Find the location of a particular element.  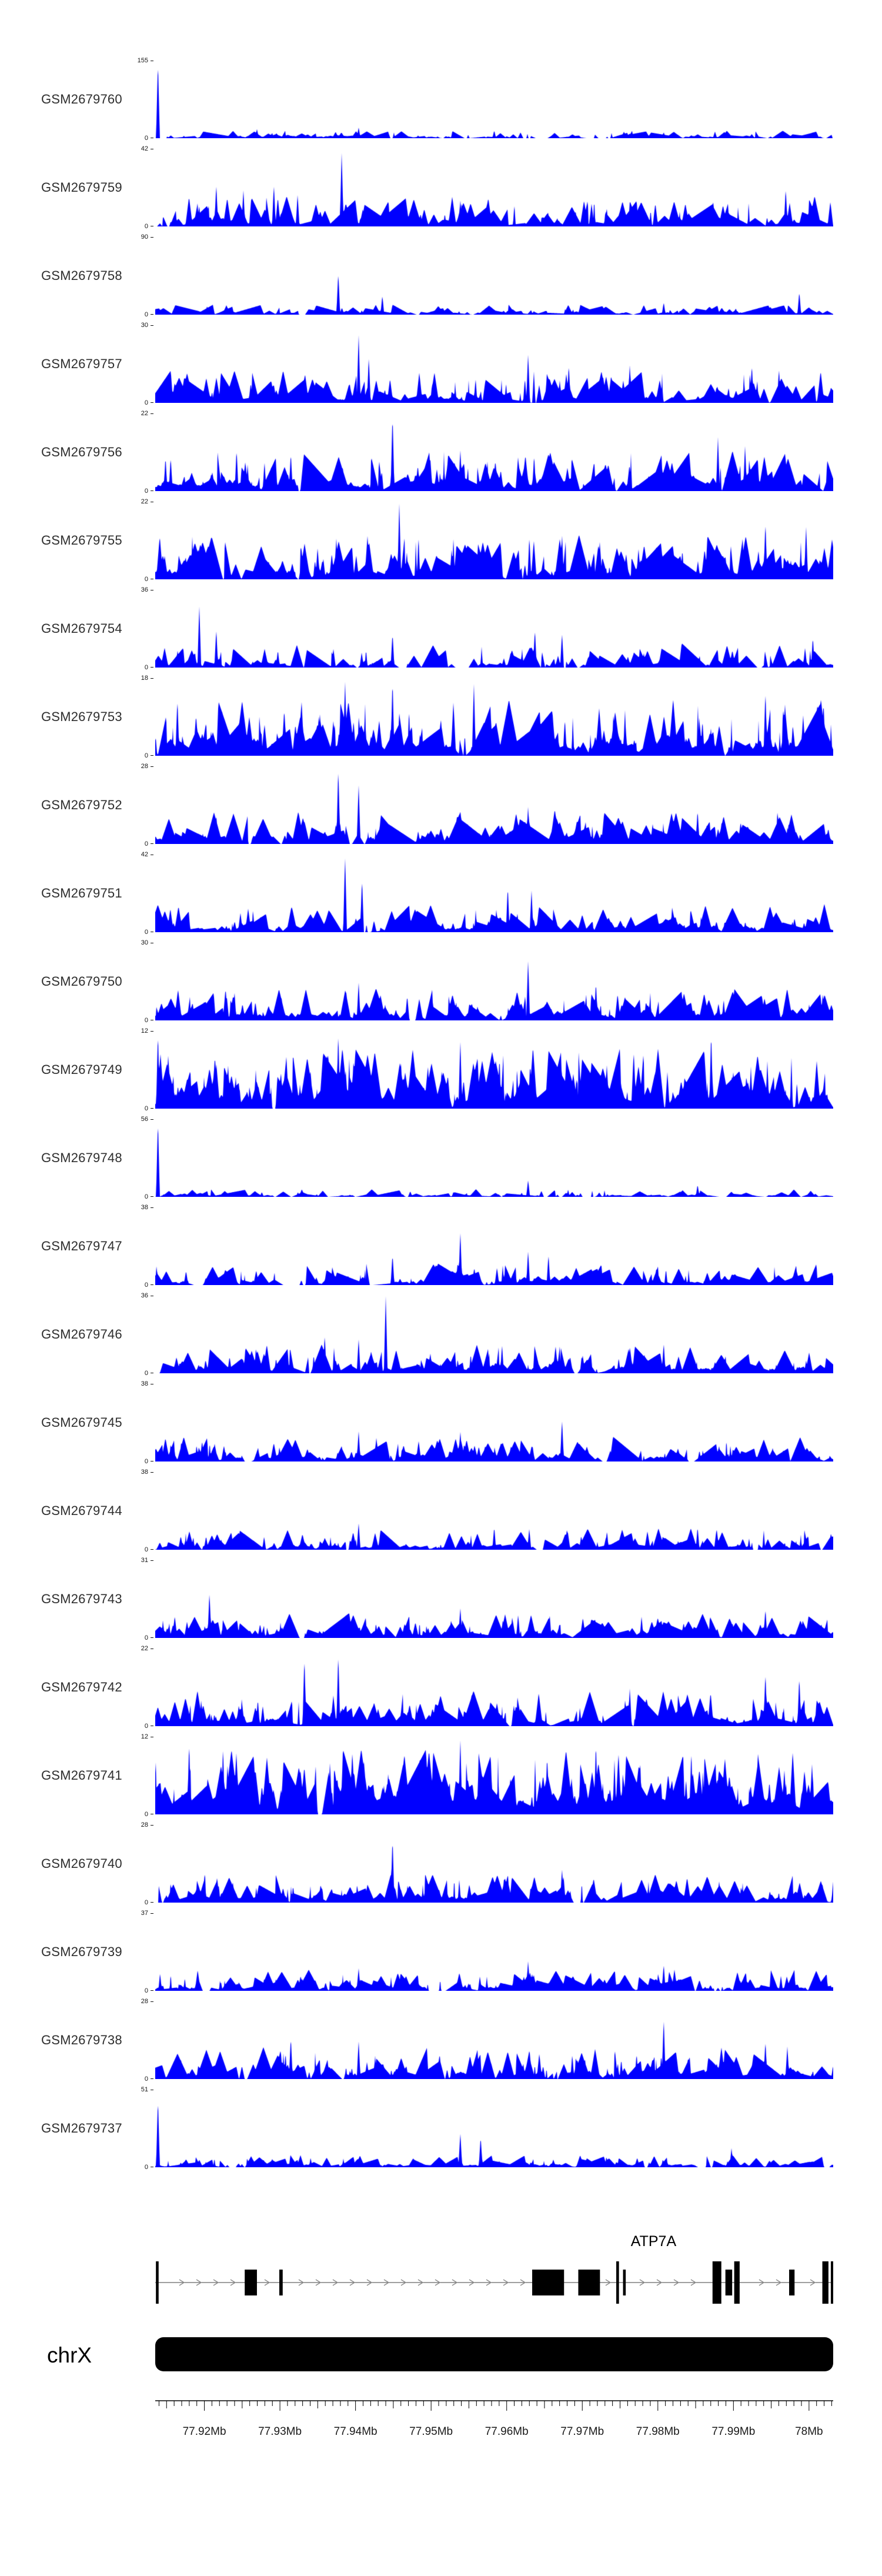

track-label: GSM2679743 is located at coordinates (81, 1598).